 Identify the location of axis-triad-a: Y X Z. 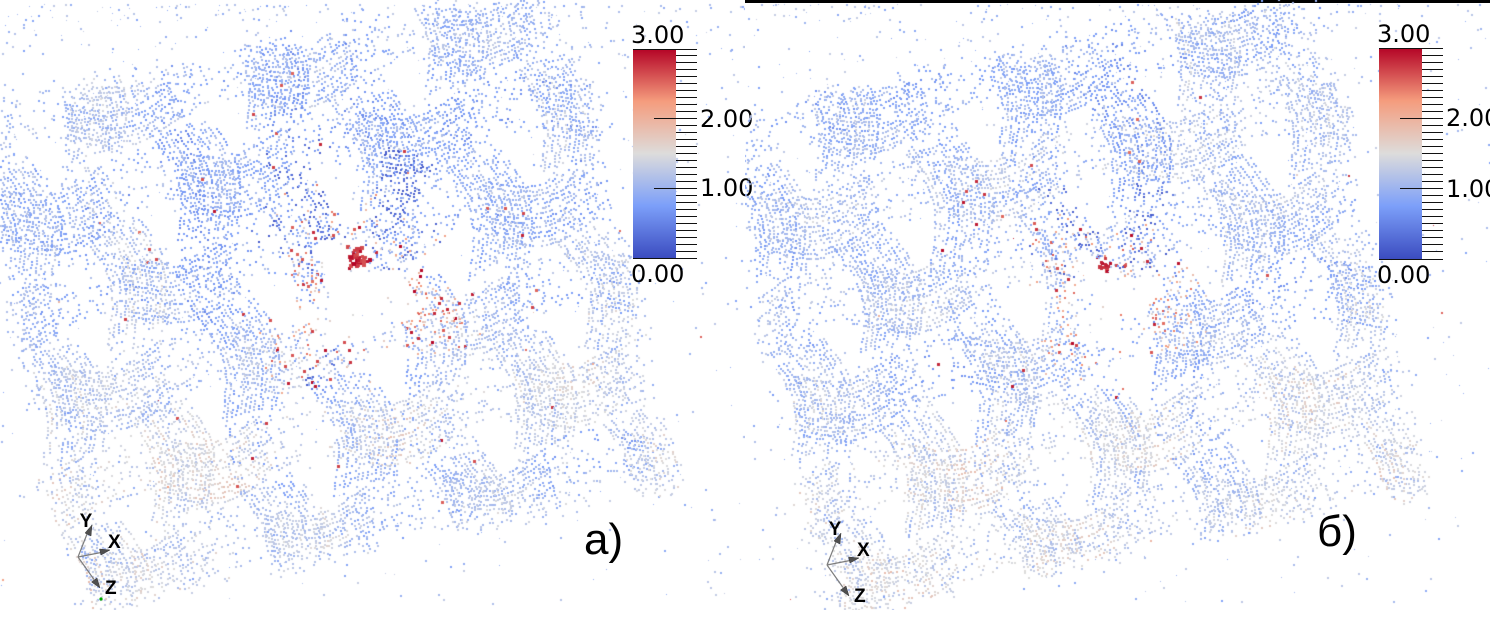
(99, 556).